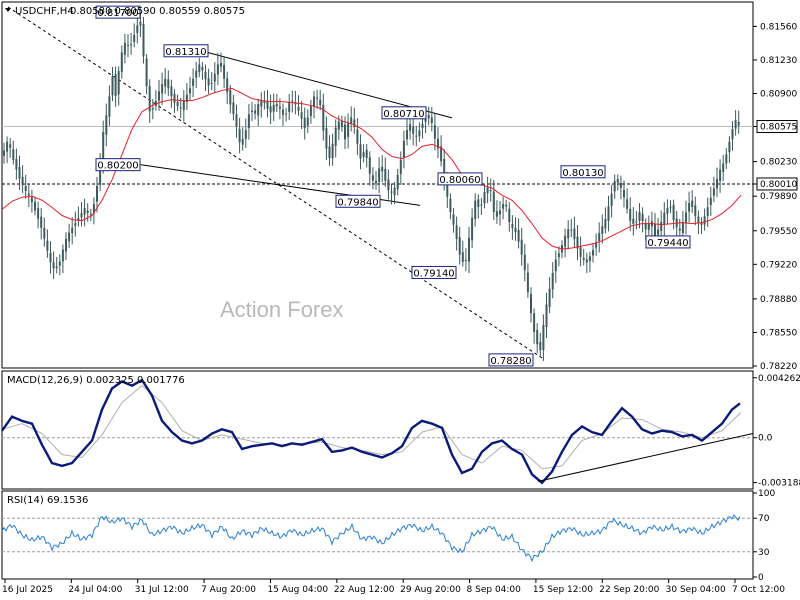 This screenshot has width=800, height=600. I want to click on price-annotation-3: 0.80200, so click(118, 165).